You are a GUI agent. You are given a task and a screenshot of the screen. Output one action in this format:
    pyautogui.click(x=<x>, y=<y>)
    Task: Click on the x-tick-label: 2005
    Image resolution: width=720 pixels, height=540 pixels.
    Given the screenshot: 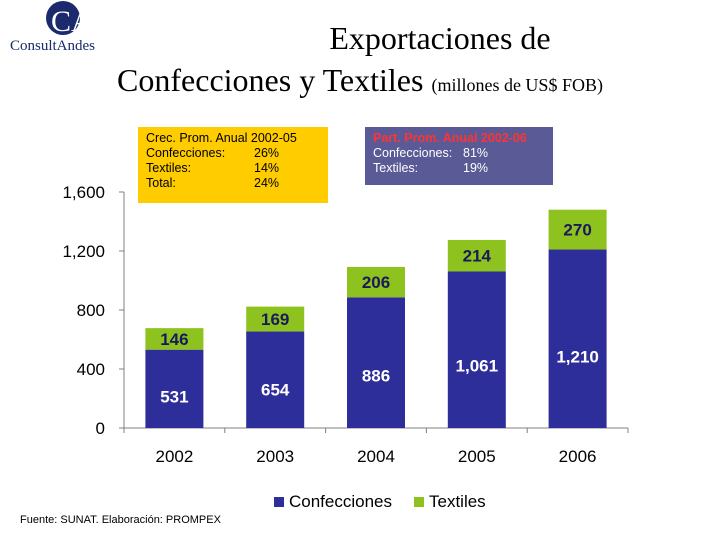 What is the action you would take?
    pyautogui.click(x=477, y=456)
    